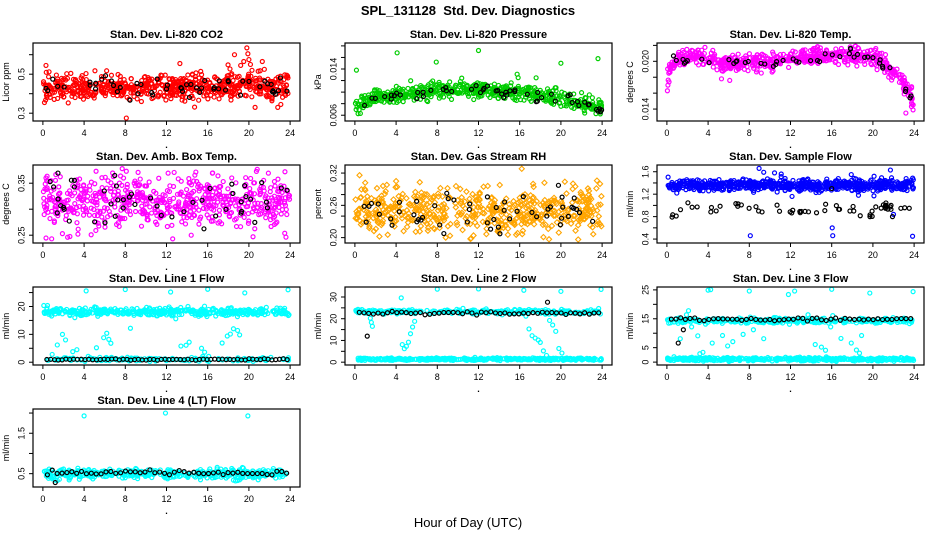 This screenshot has width=936, height=540. Describe the element at coordinates (167, 279) in the screenshot. I see `plot-title: Stan. Dev. Line 1 Flow` at that location.